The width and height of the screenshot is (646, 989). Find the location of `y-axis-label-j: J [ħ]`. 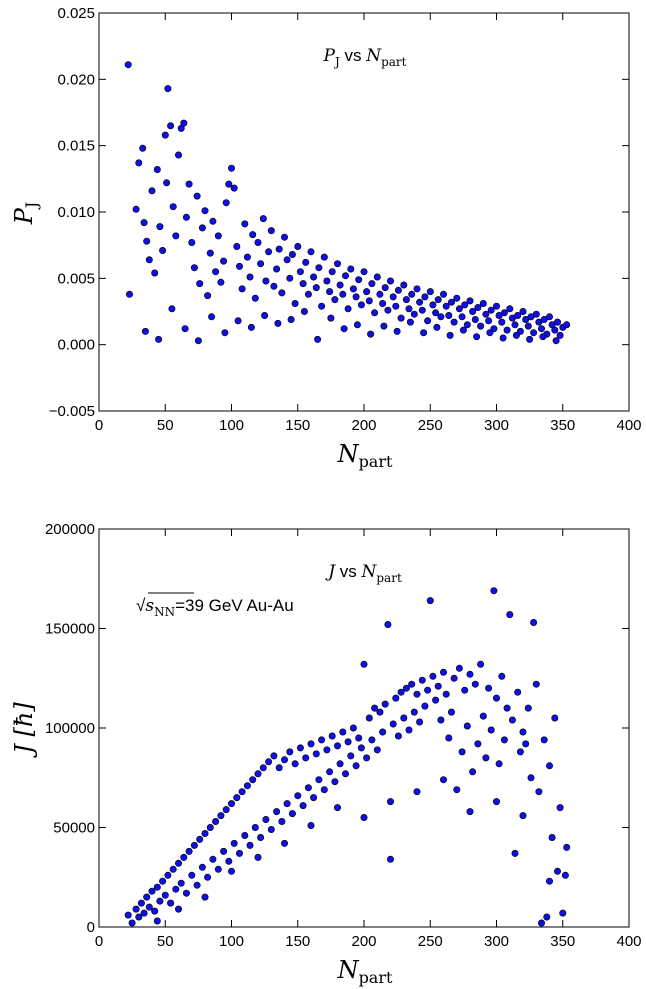

y-axis-label-j: J [ħ] is located at coordinates (24, 730).